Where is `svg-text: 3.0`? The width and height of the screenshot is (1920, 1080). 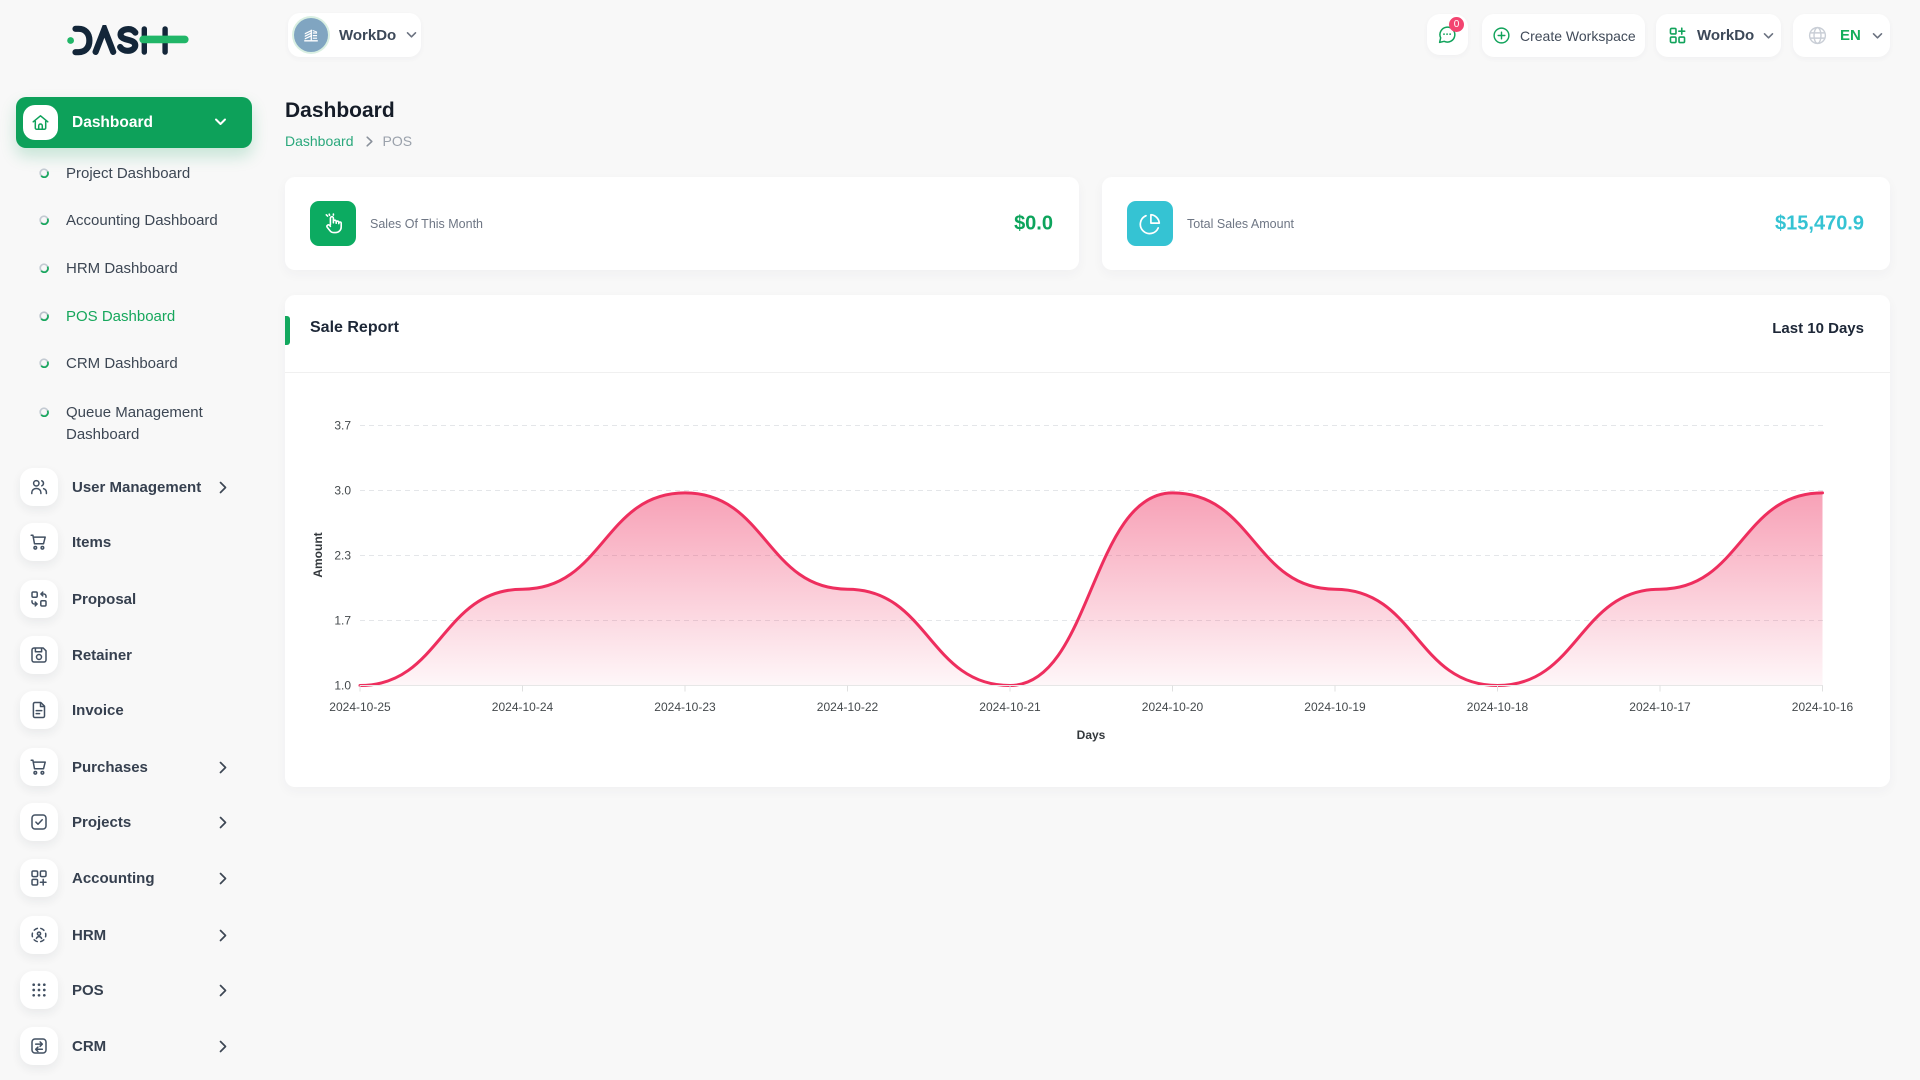
svg-text: 3.0 is located at coordinates (342, 491).